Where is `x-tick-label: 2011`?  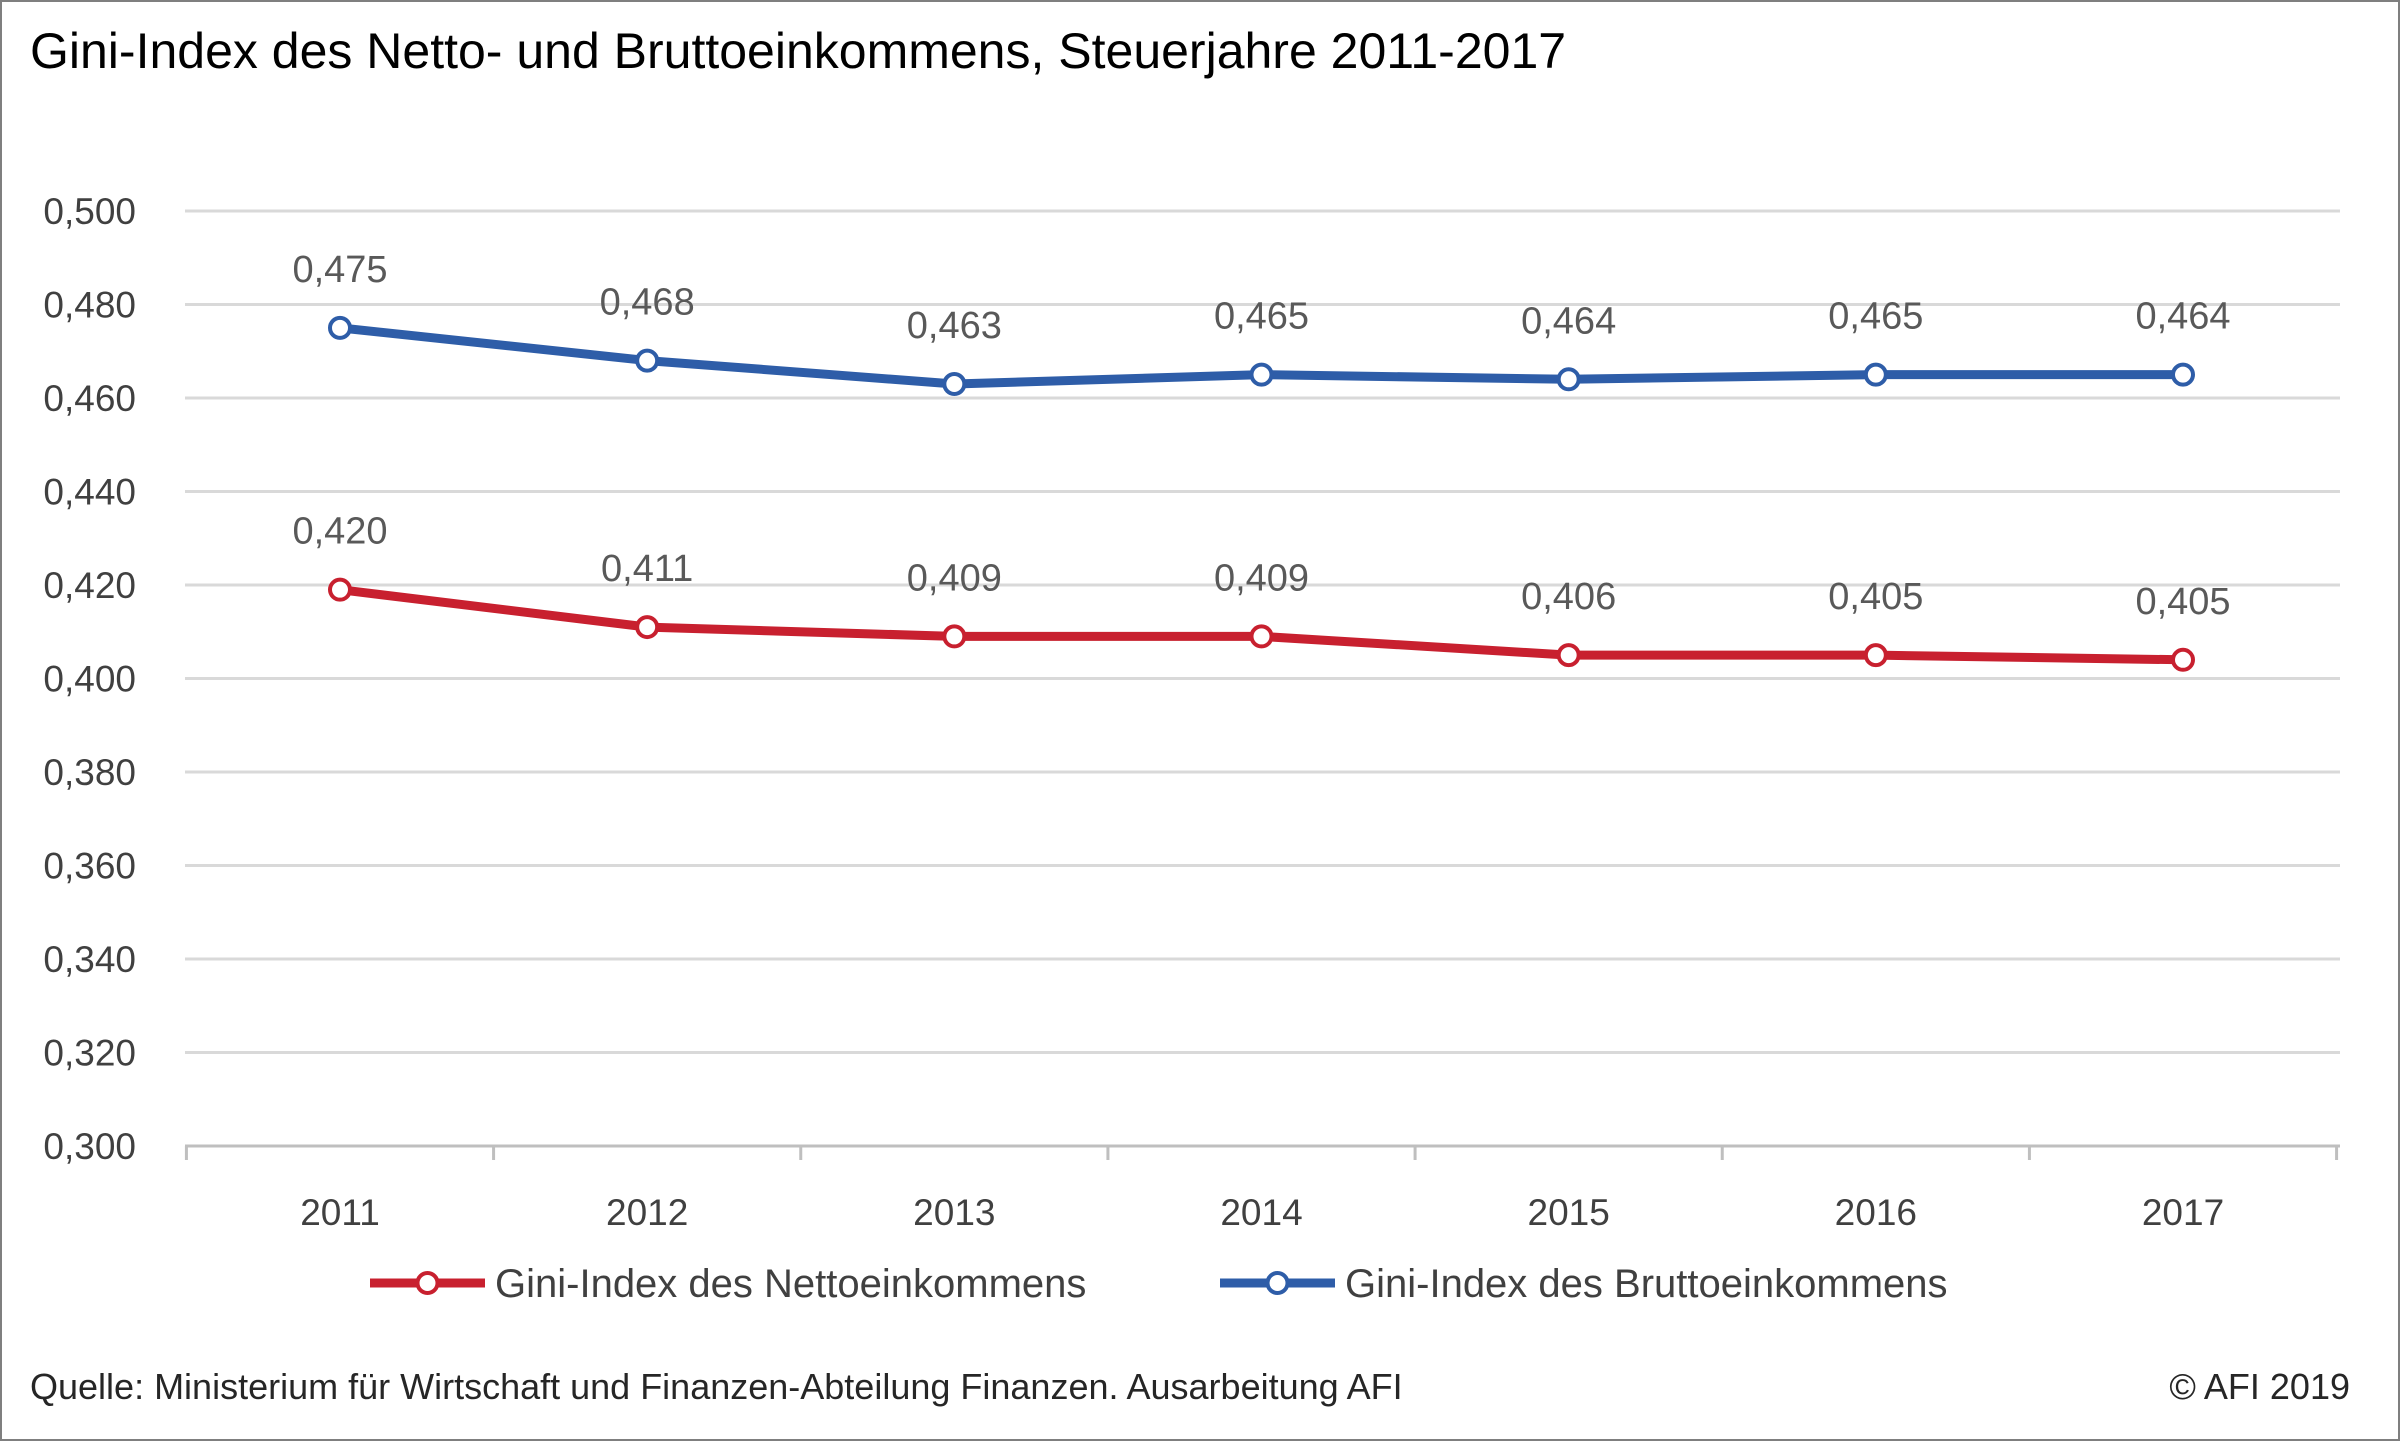 x-tick-label: 2011 is located at coordinates (340, 1212).